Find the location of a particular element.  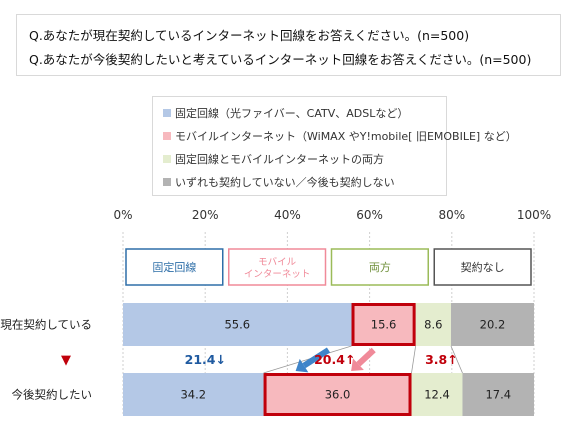

fixed-change-arrow is located at coordinates (316, 358).